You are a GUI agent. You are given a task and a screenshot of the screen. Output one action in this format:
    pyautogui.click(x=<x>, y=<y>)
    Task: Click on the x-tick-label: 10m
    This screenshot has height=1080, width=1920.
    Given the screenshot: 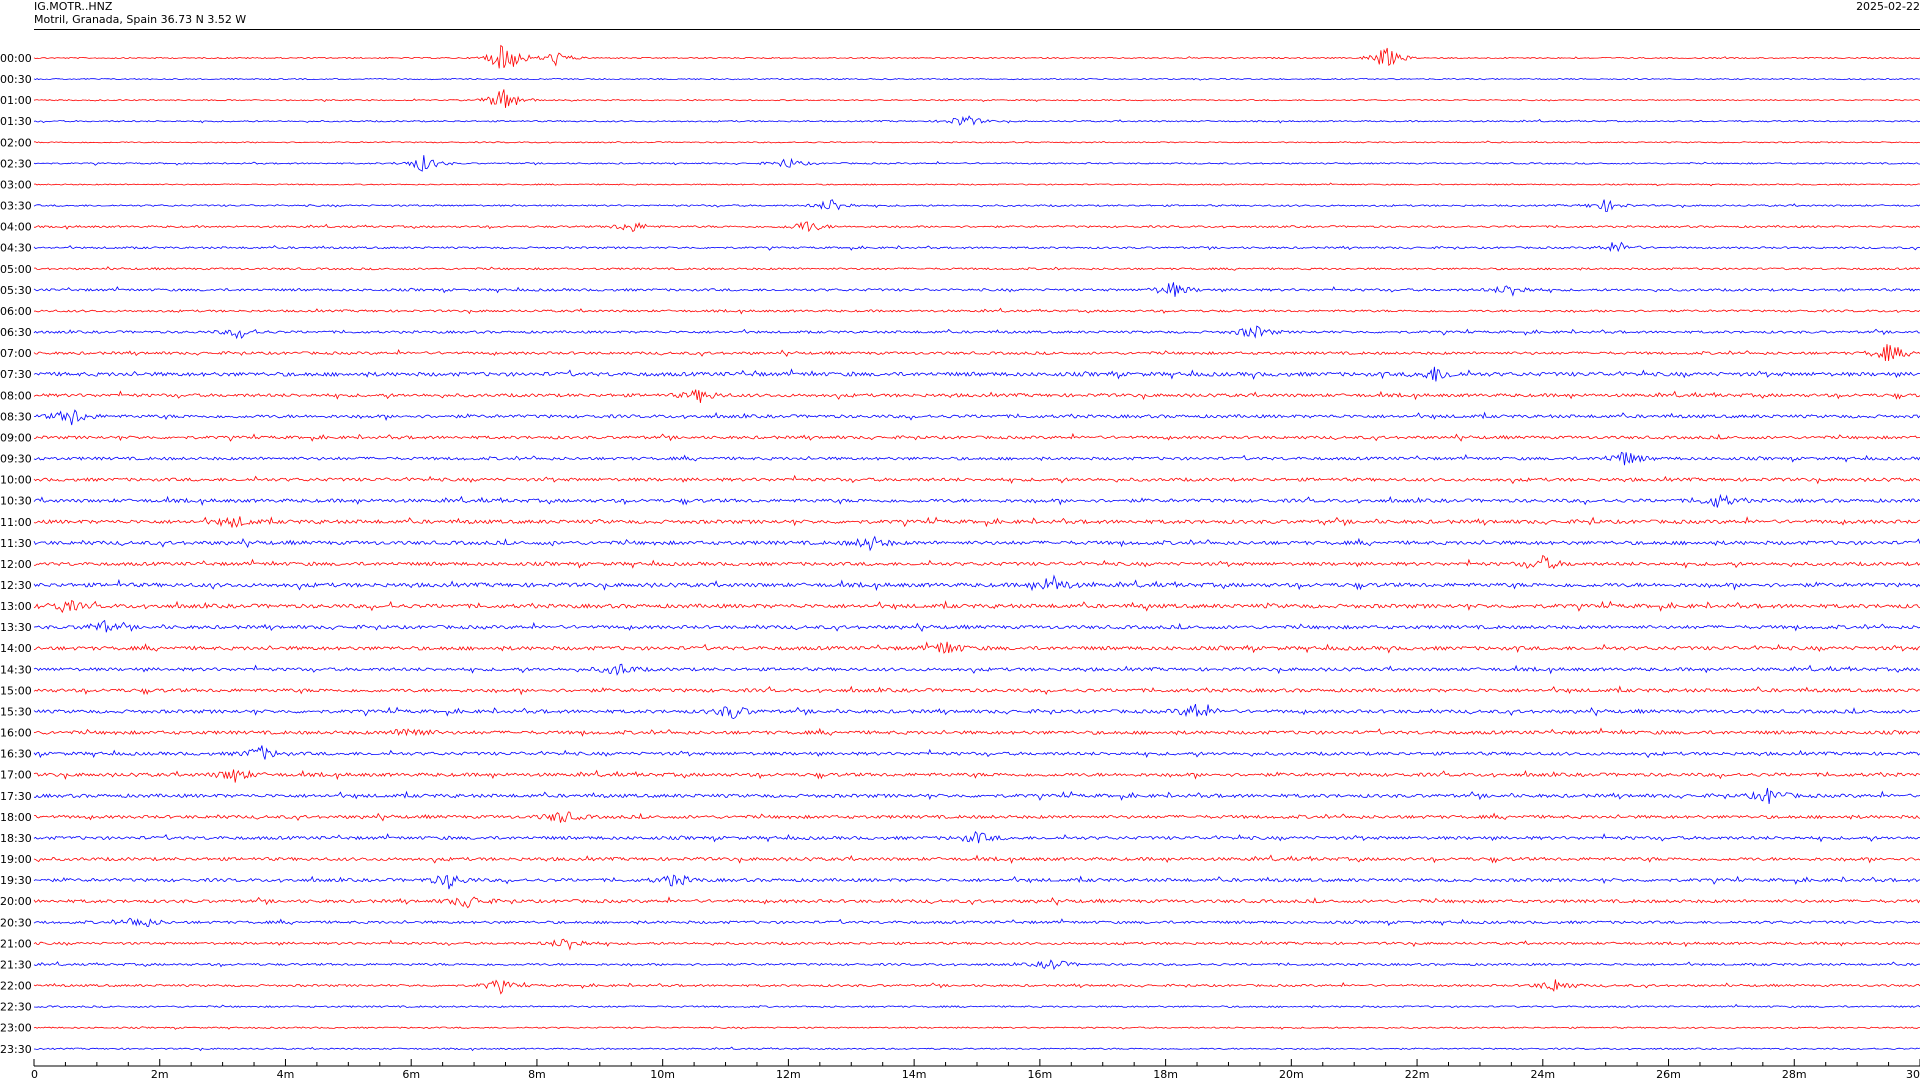 What is the action you would take?
    pyautogui.click(x=662, y=1074)
    